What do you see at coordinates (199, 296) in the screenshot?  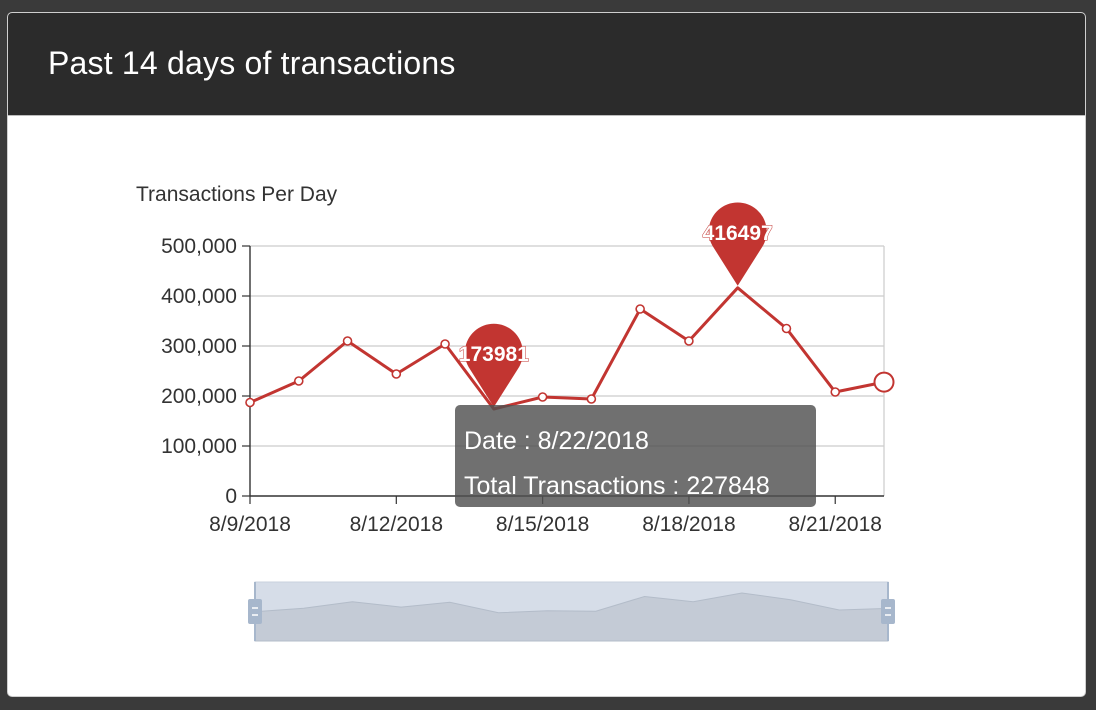 I see `y-tick-label: 400,000` at bounding box center [199, 296].